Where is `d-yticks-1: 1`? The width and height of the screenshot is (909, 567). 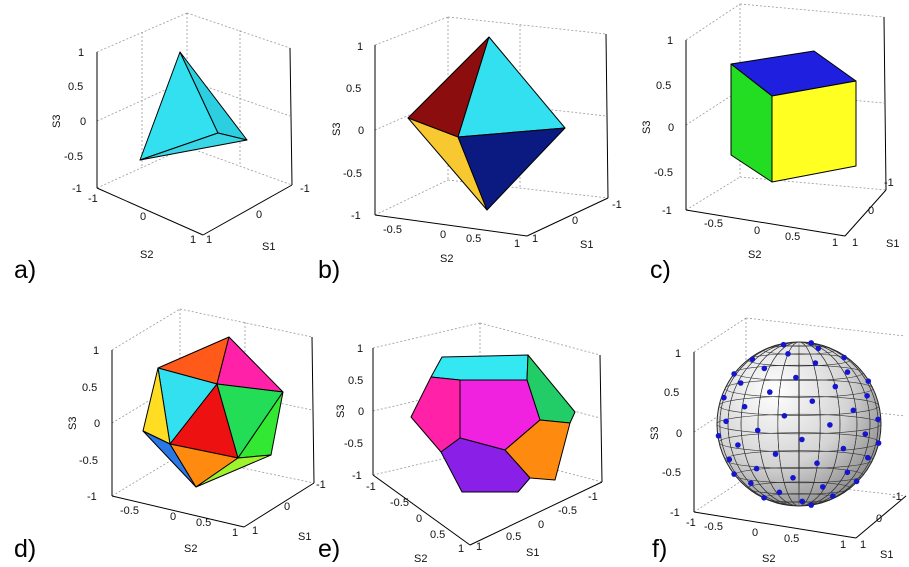 d-yticks-1: 1 is located at coordinates (255, 531).